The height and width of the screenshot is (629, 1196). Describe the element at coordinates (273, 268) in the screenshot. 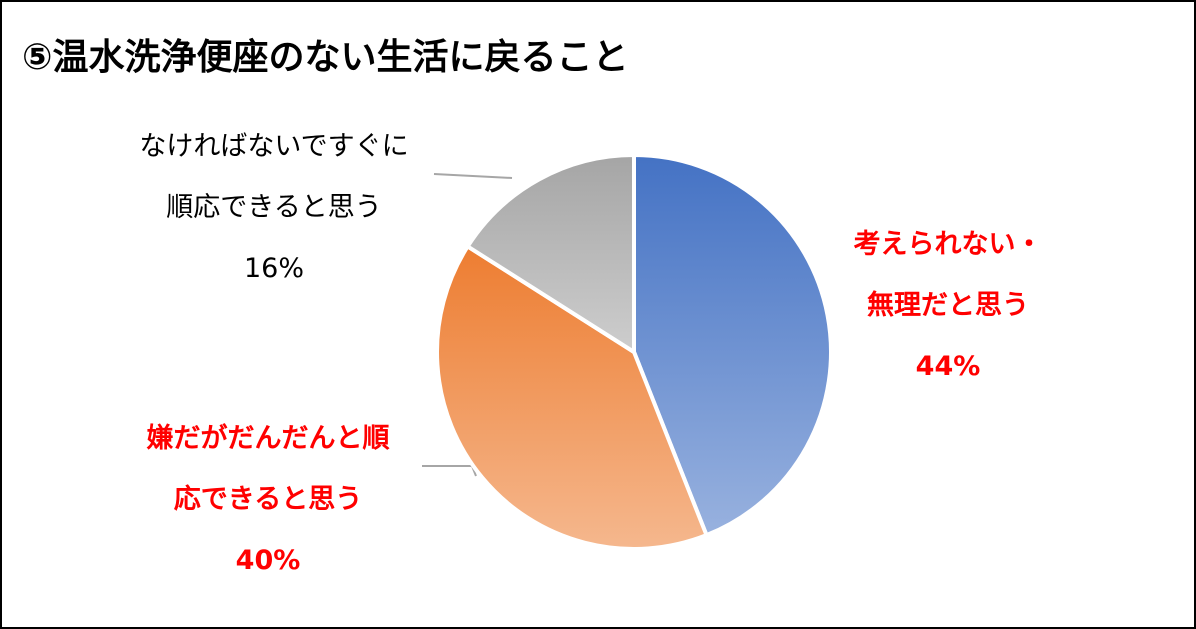

I see `value-label: 16%` at that location.